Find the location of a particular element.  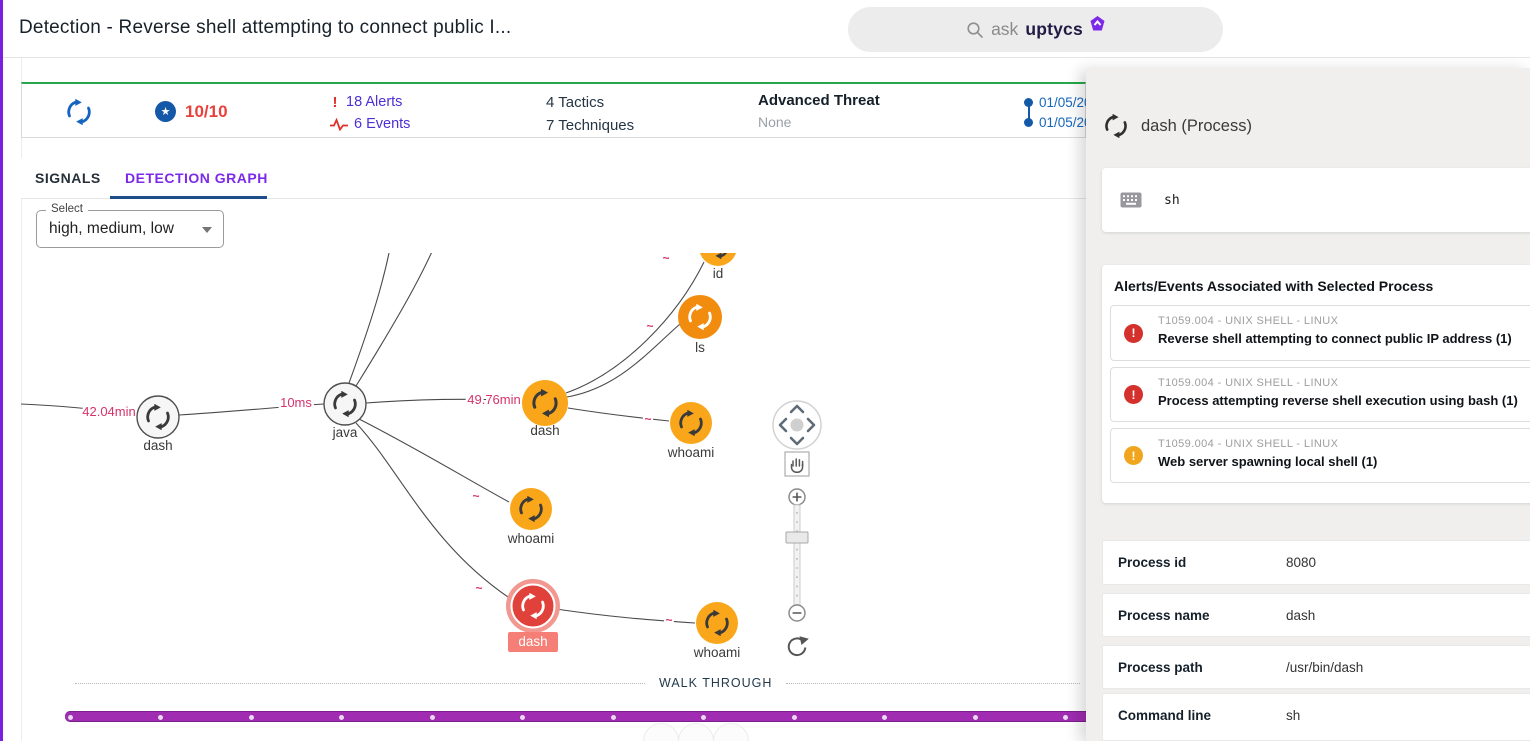

events-count-link: 6 Events is located at coordinates (382, 124).